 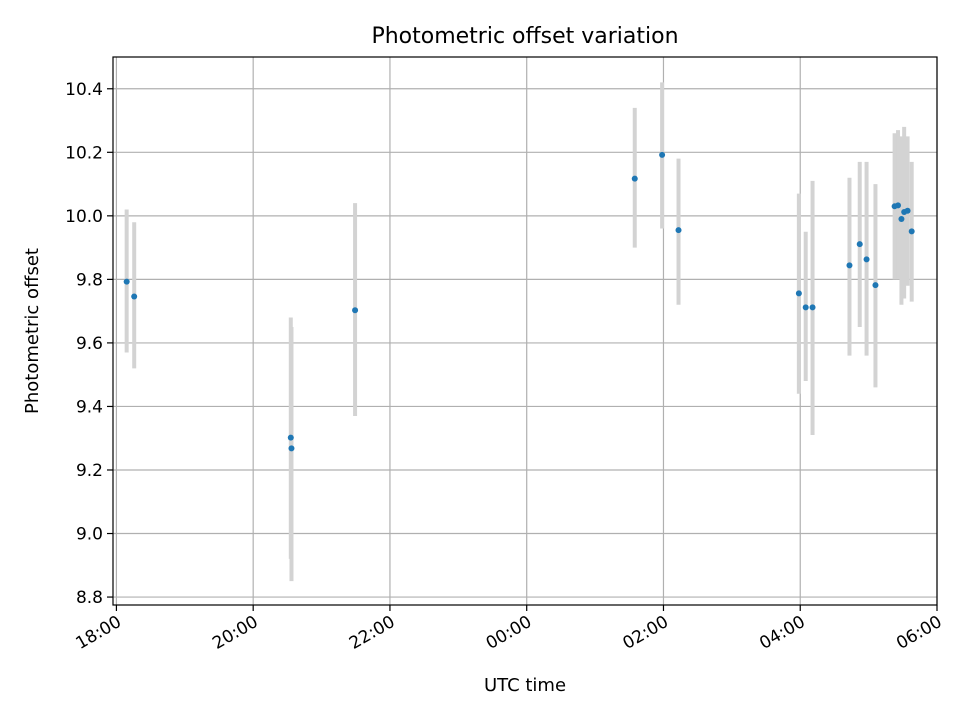 What do you see at coordinates (524, 36) in the screenshot?
I see `chart-title: Photometric offset variation` at bounding box center [524, 36].